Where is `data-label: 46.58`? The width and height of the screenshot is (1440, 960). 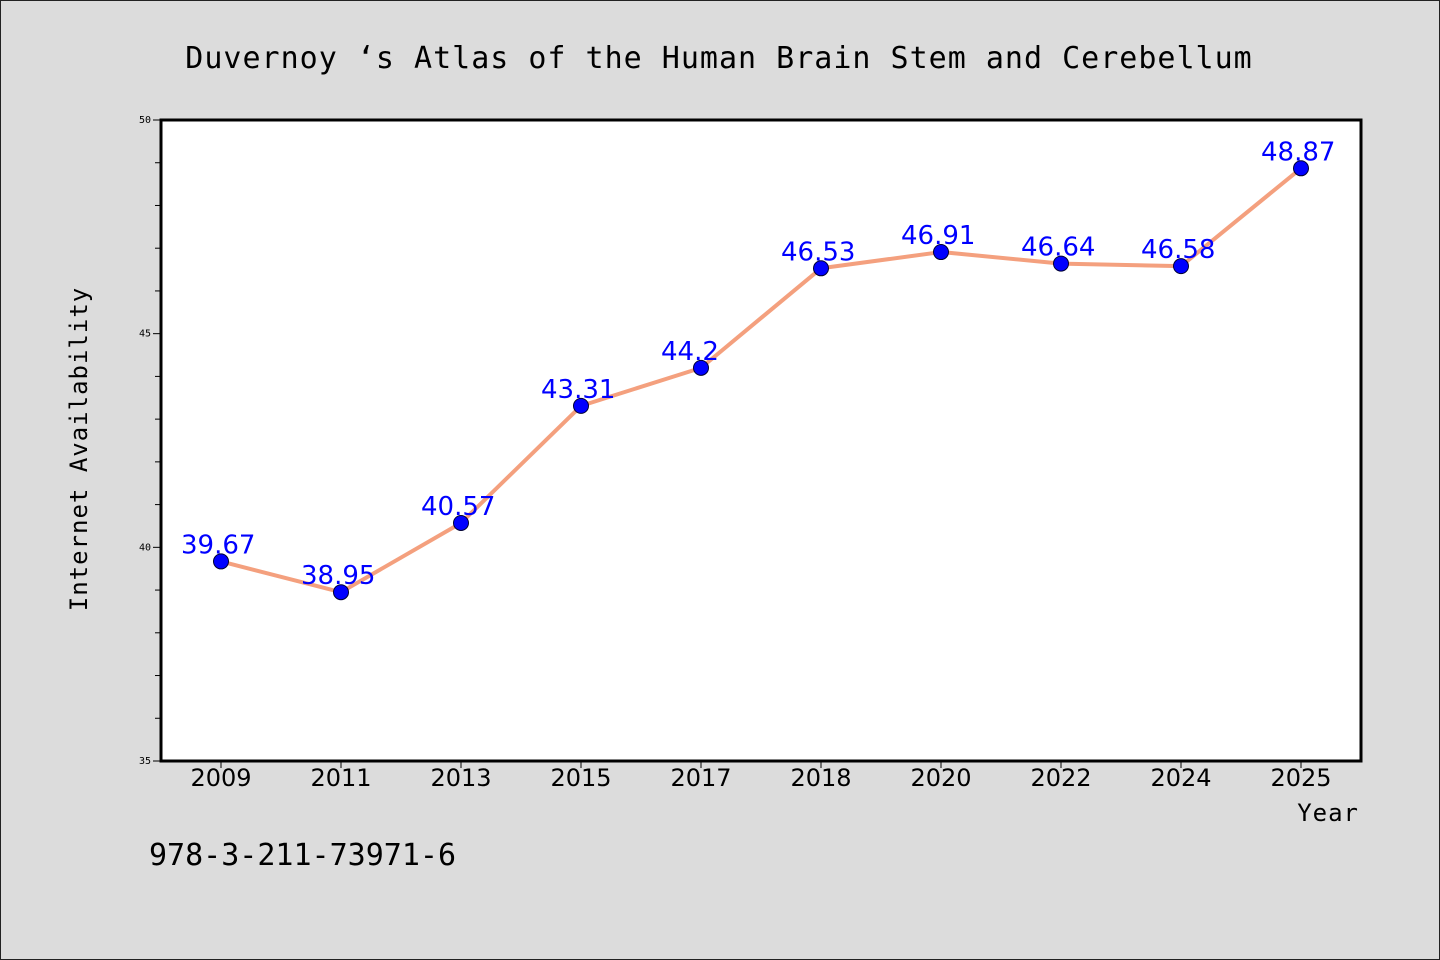 data-label: 46.58 is located at coordinates (1178, 250).